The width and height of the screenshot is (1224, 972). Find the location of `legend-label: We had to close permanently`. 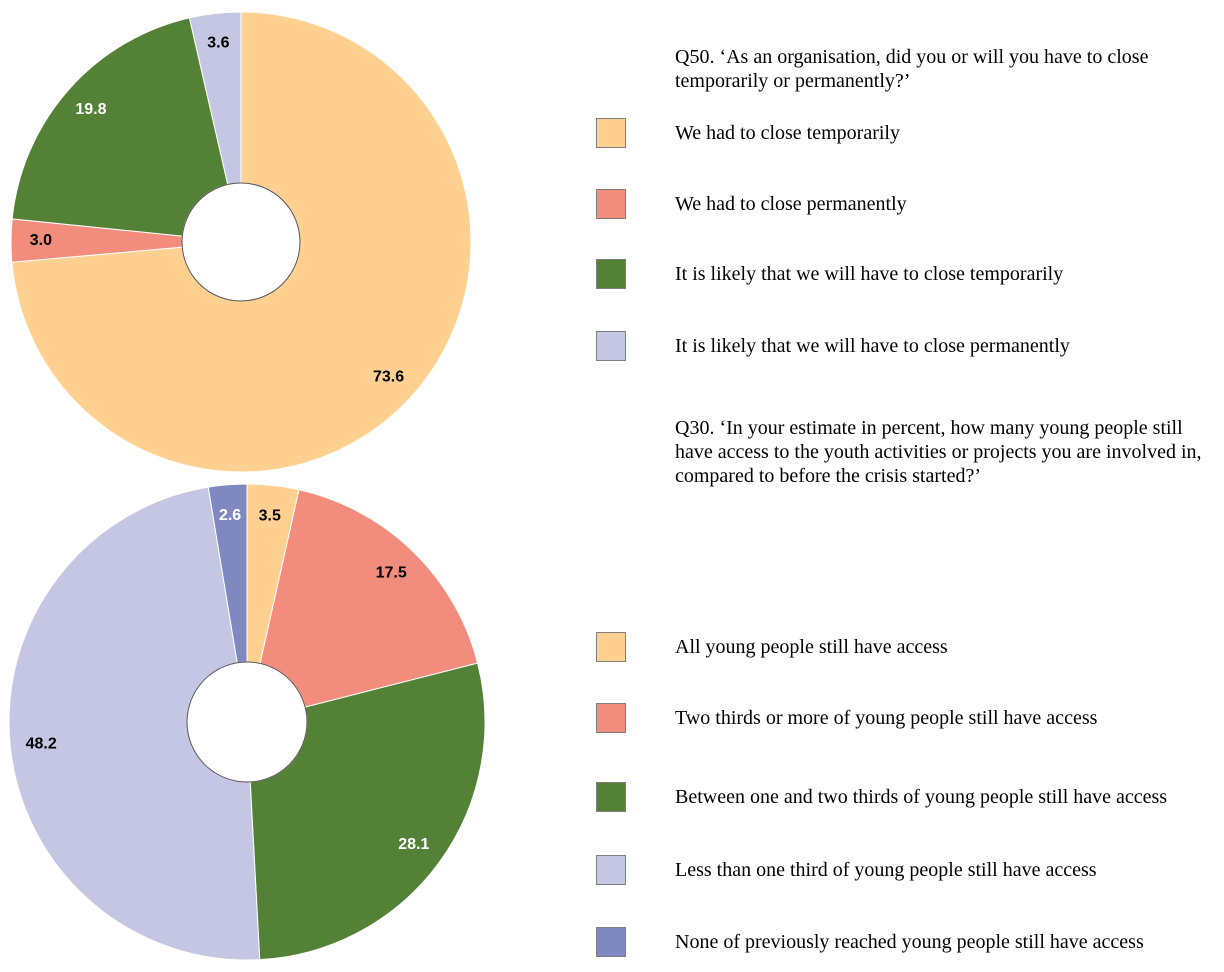

legend-label: We had to close permanently is located at coordinates (791, 204).